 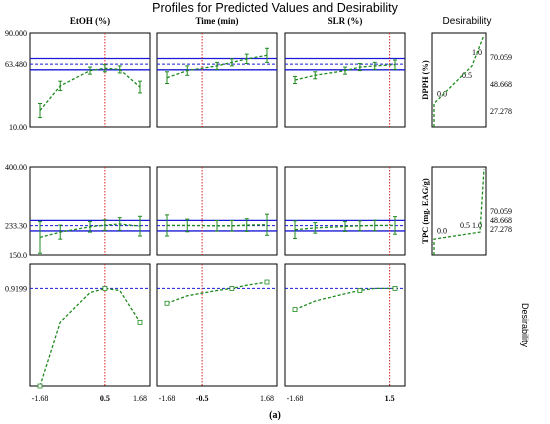 I want to click on panel-frame-r2-c1, so click(x=217, y=325).